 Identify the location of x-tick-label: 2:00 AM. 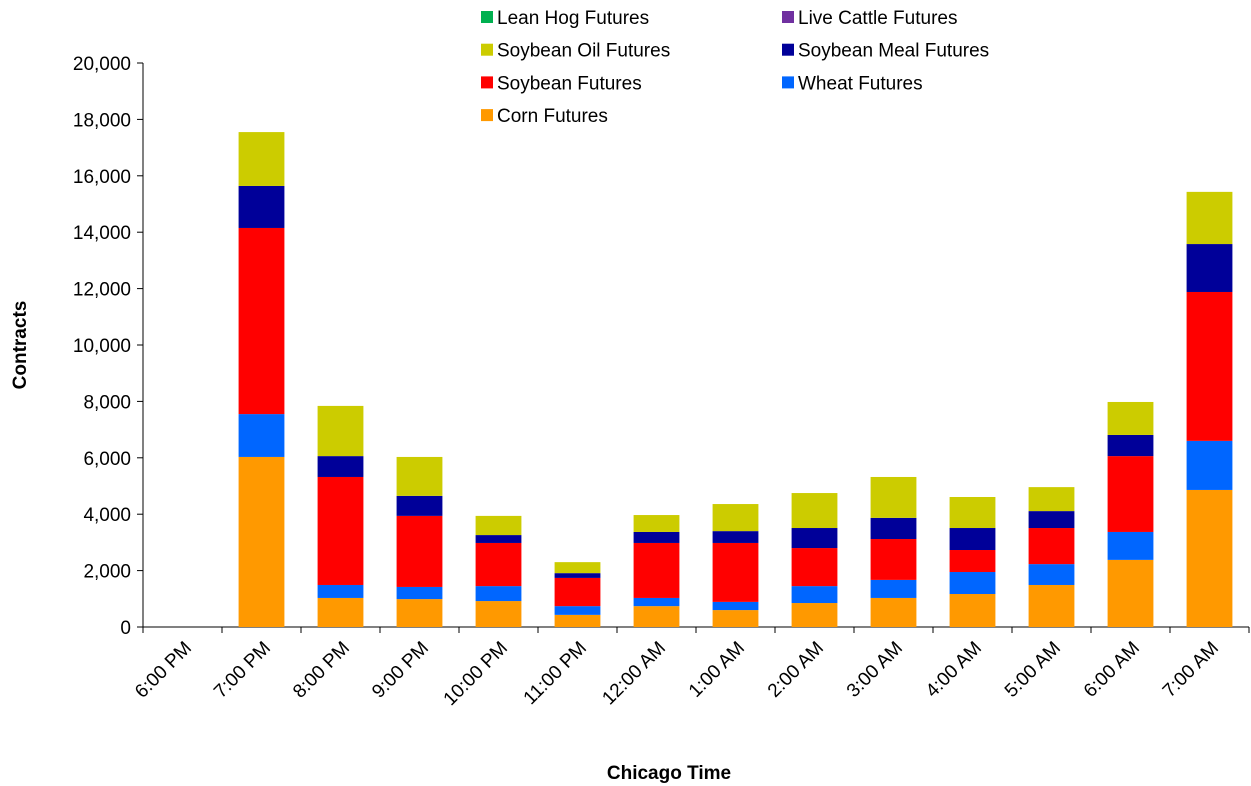
(796, 670).